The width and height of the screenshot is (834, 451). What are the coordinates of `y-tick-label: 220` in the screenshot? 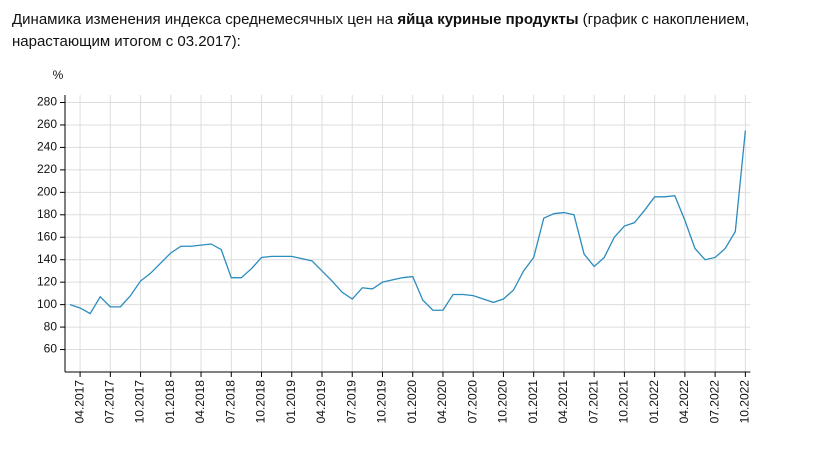 It's located at (47, 169).